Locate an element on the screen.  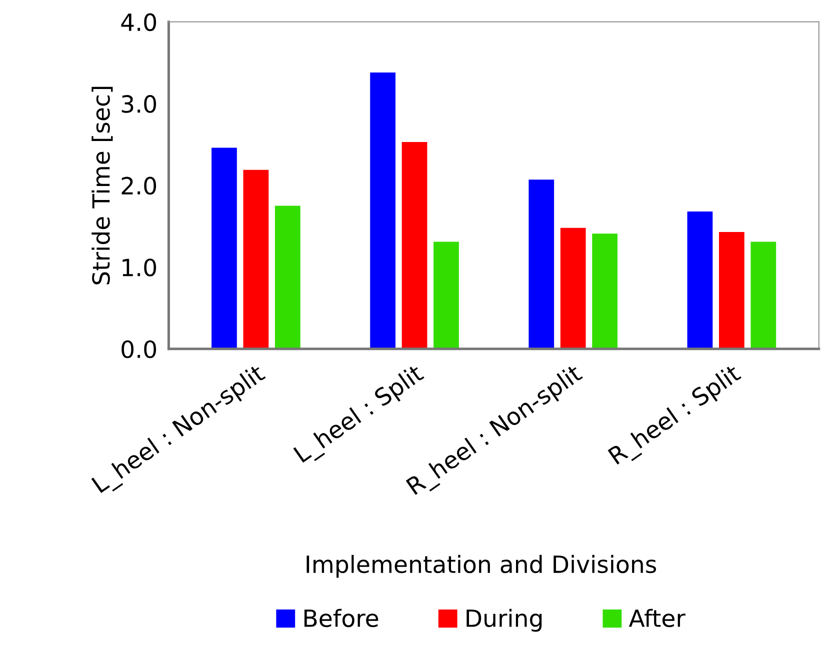
y-axis-title: Stride Time [sec] is located at coordinates (102, 185).